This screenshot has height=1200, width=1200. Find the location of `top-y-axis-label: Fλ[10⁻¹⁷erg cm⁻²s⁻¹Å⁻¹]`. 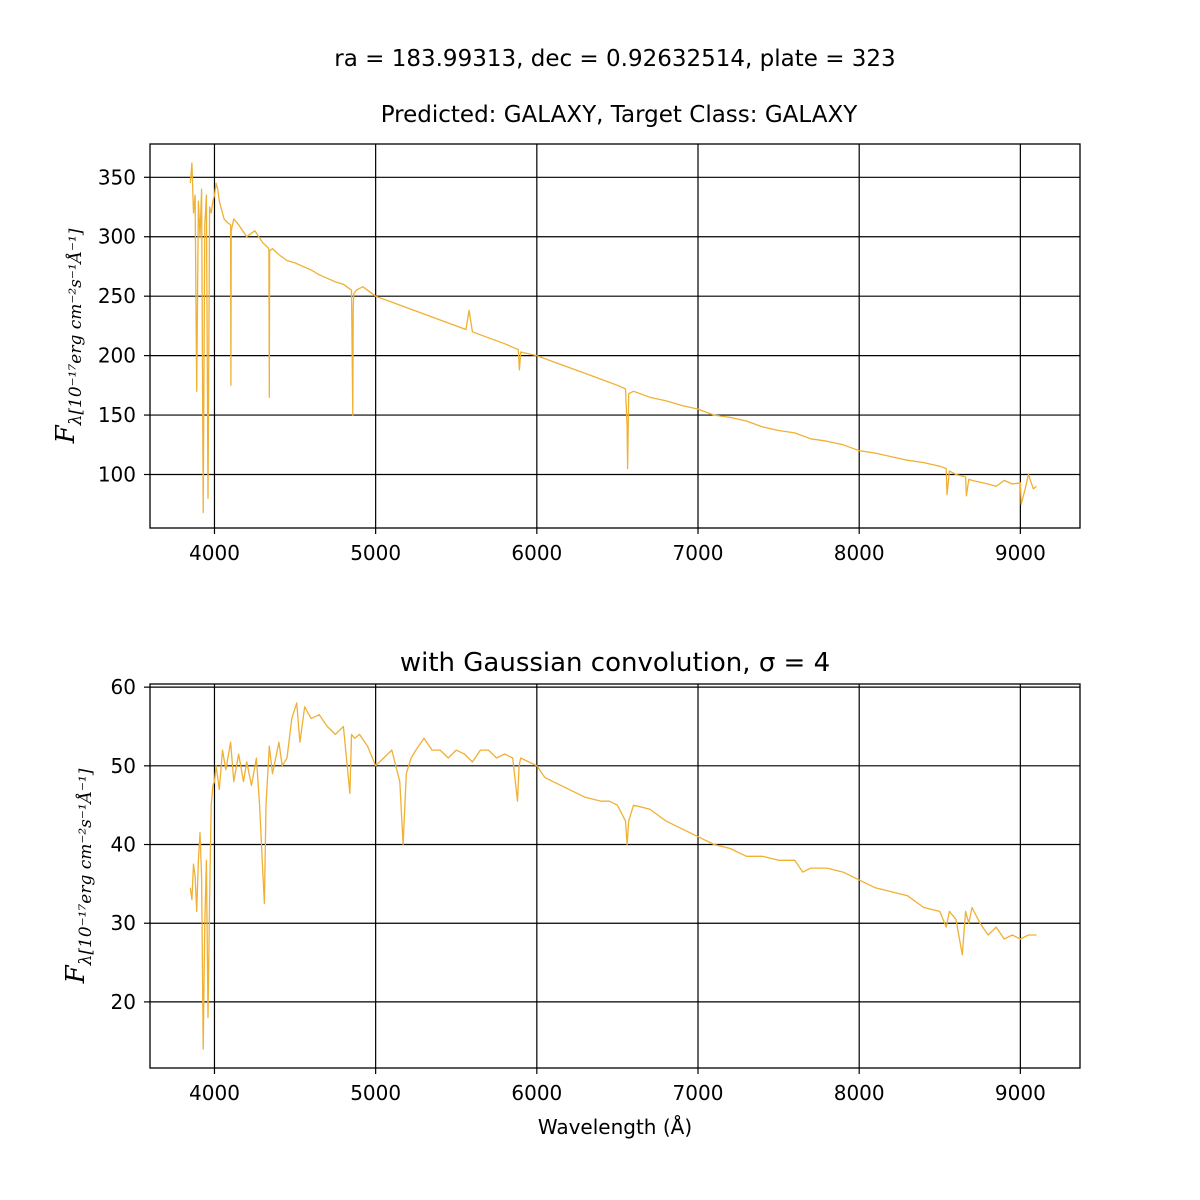

top-y-axis-label: Fλ[10⁻¹⁷erg cm⁻²s⁻¹Å⁻¹] is located at coordinates (68, 336).